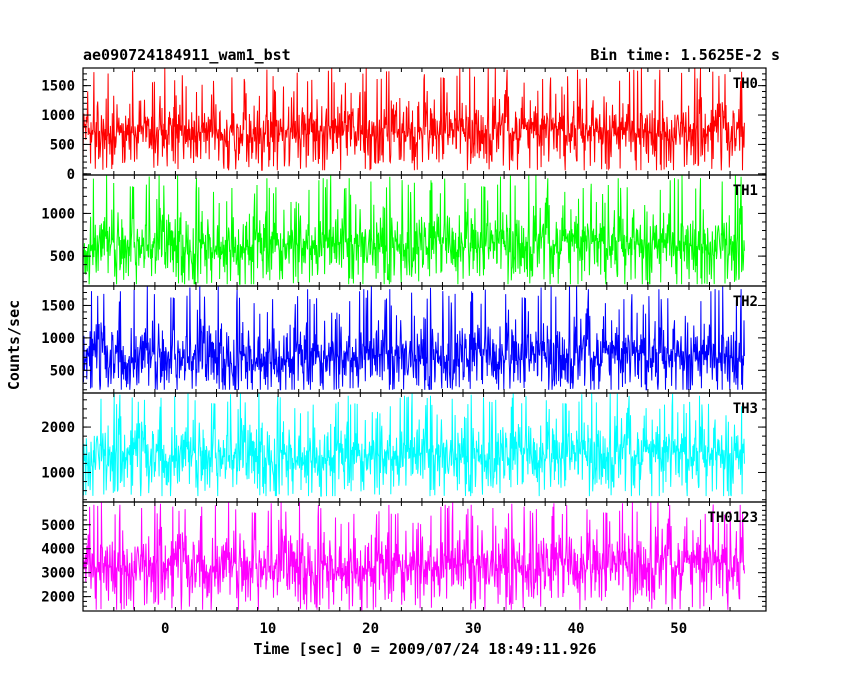 This screenshot has height=680, width=850. I want to click on series-line-th2, so click(414, 338).